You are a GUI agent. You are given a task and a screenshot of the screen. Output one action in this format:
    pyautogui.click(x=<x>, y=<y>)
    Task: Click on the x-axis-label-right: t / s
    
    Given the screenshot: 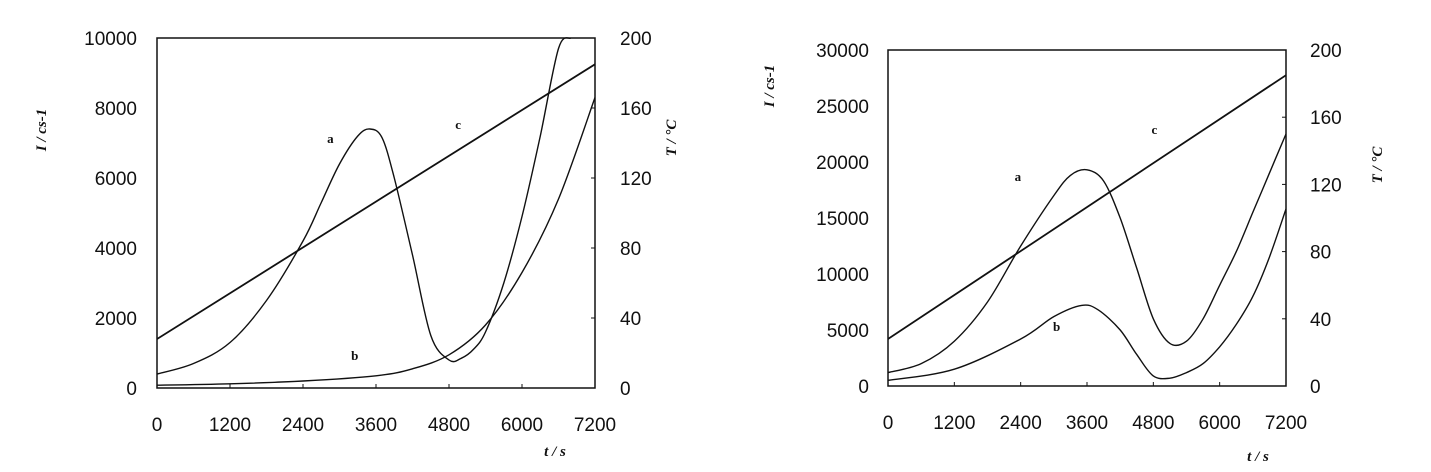 What is the action you would take?
    pyautogui.click(x=1258, y=457)
    